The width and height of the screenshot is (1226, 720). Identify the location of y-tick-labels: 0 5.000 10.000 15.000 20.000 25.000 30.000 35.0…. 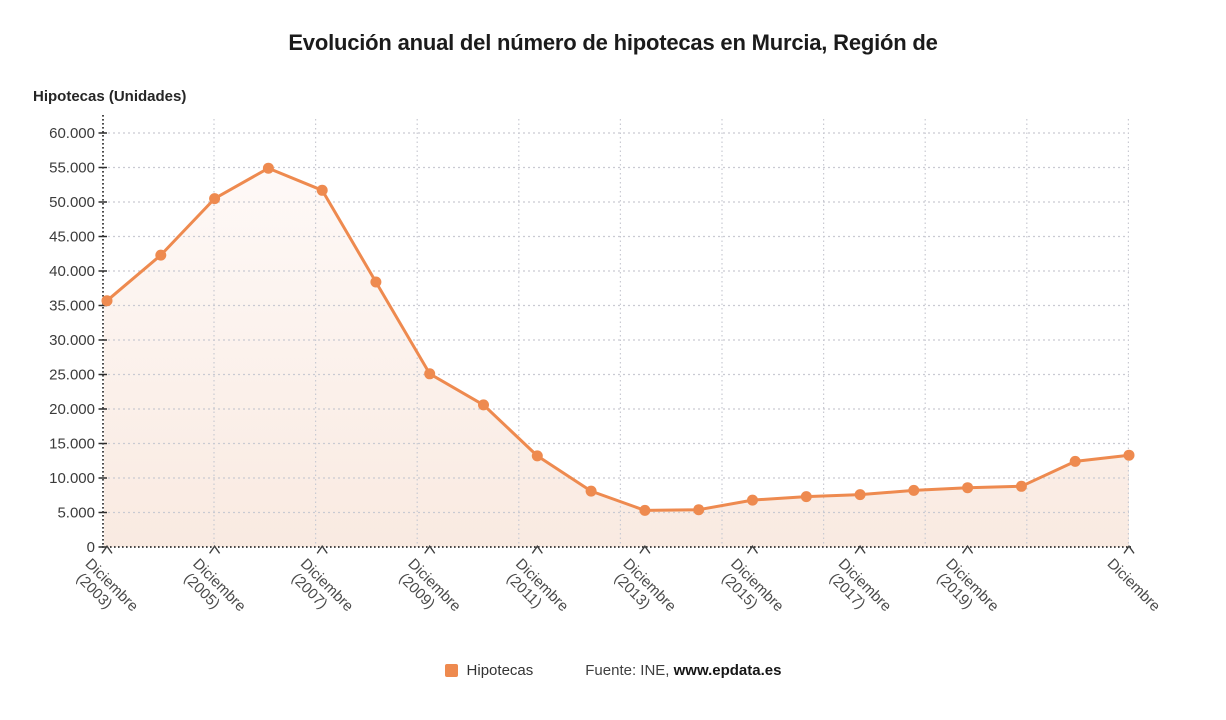
(72, 340).